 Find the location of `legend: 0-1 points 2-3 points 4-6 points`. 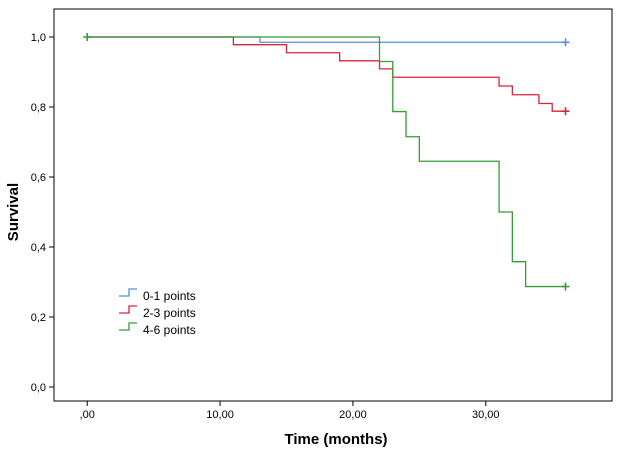

legend: 0-1 points 2-3 points 4-6 points is located at coordinates (157, 312).